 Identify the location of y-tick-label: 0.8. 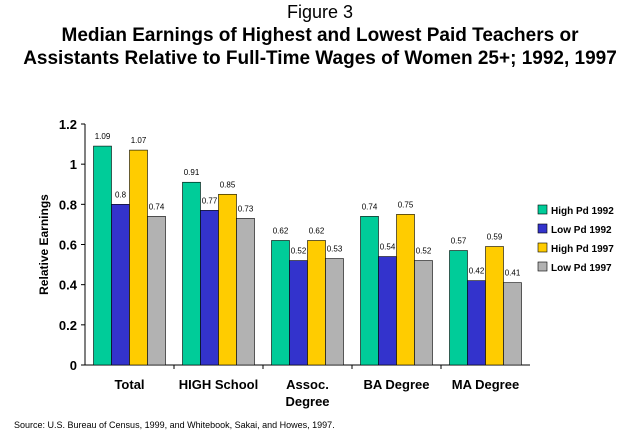
(68, 204).